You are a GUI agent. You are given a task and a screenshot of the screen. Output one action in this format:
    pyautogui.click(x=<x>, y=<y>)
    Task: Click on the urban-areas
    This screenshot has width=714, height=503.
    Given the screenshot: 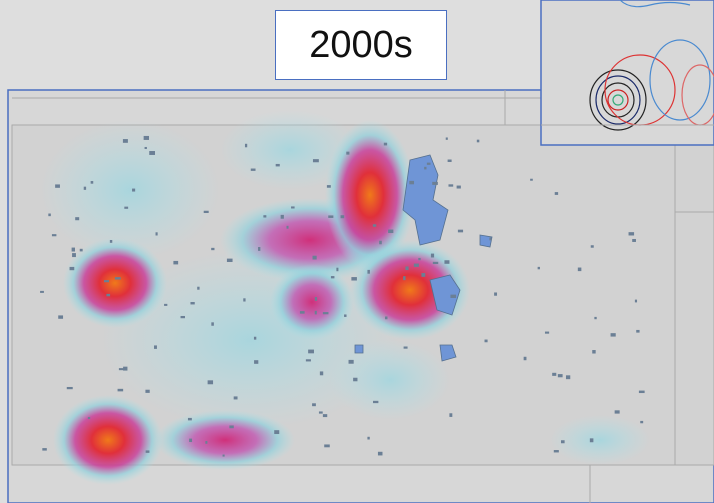 What is the action you would take?
    pyautogui.click(x=423, y=258)
    